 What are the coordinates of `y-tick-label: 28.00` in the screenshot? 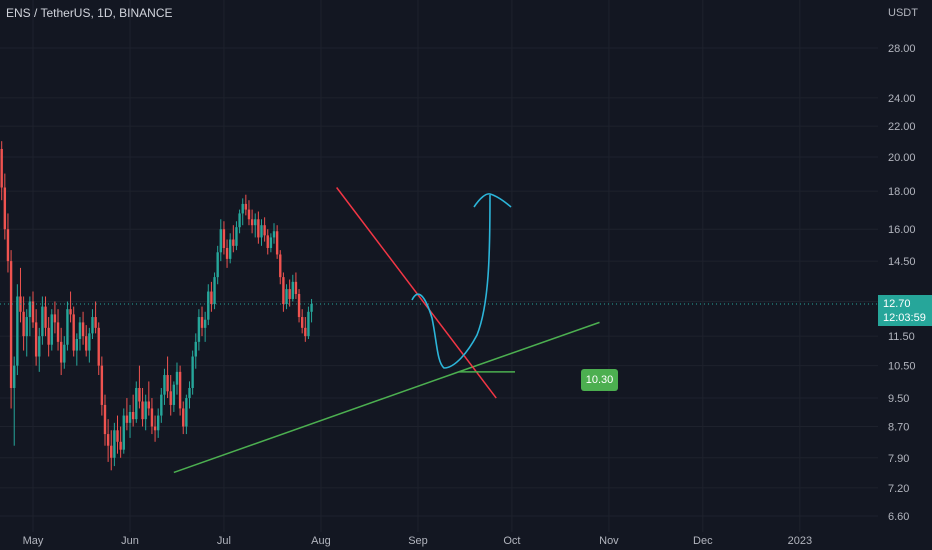 It's located at (902, 49).